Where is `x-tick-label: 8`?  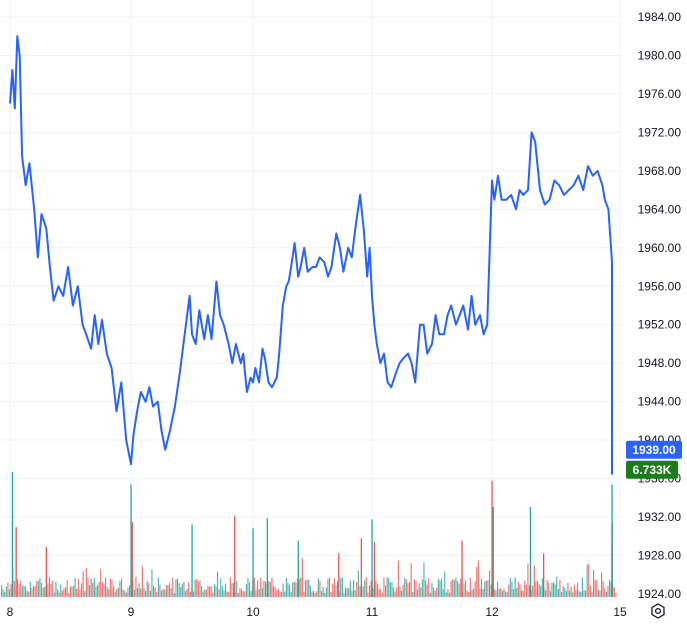
x-tick-label: 8 is located at coordinates (10, 612).